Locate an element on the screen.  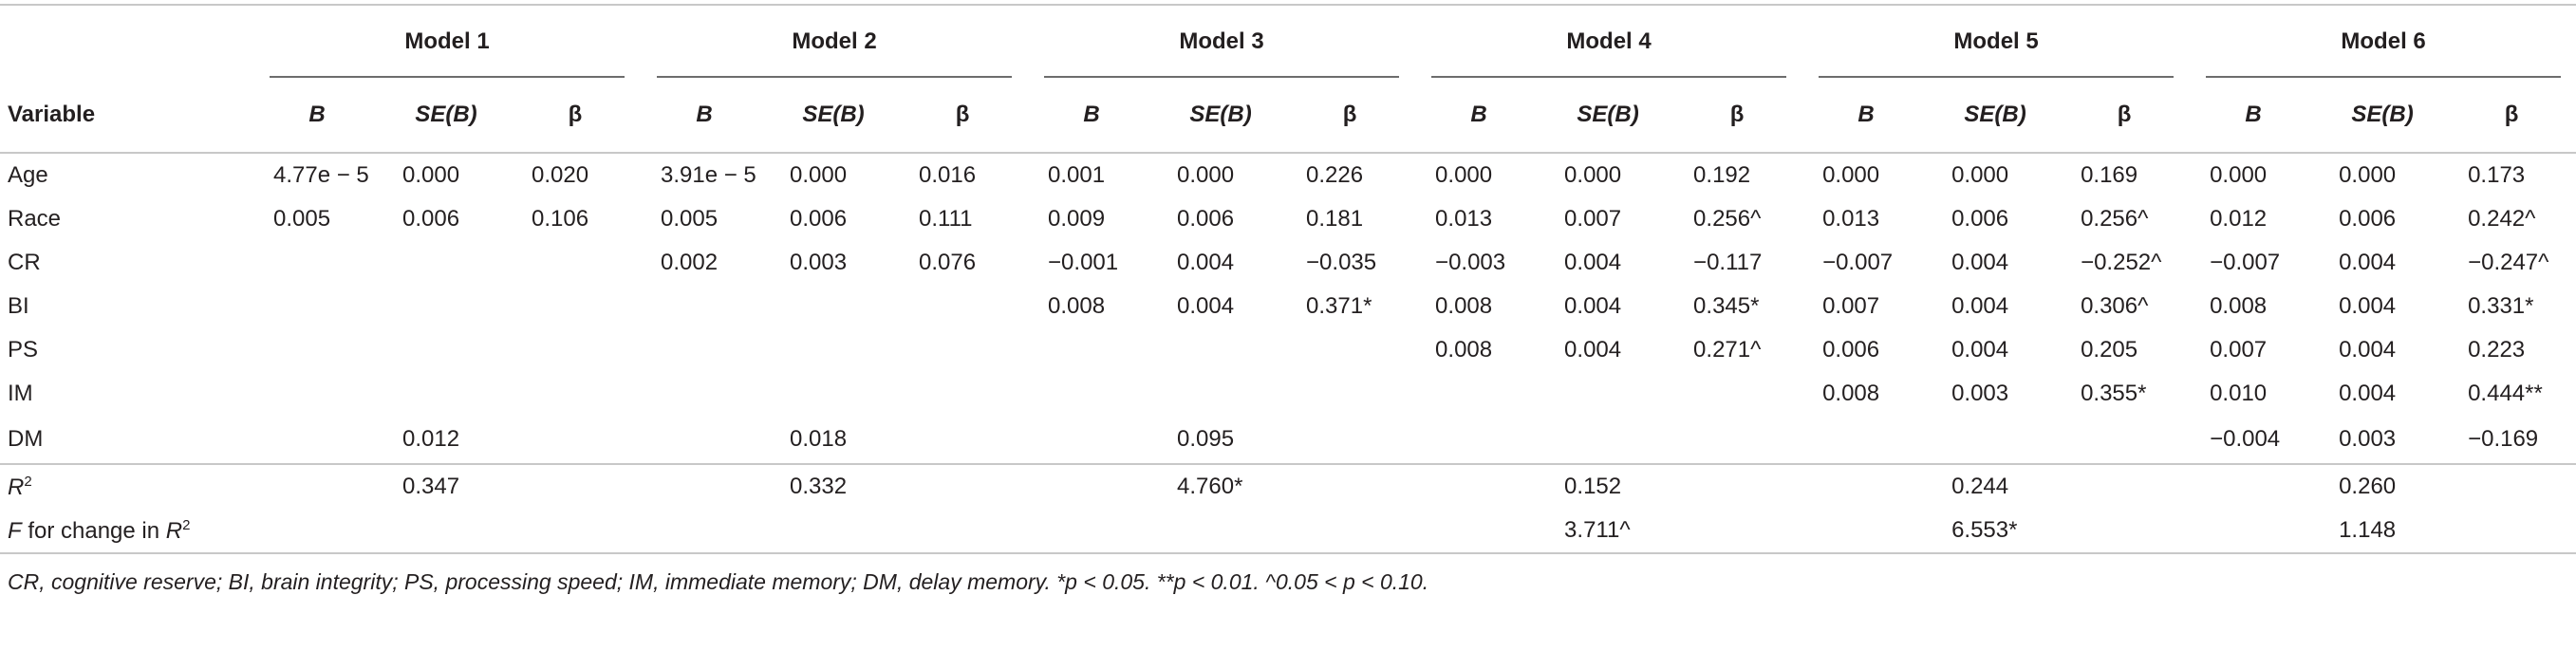
model-cell: Model 2 is located at coordinates (834, 41).